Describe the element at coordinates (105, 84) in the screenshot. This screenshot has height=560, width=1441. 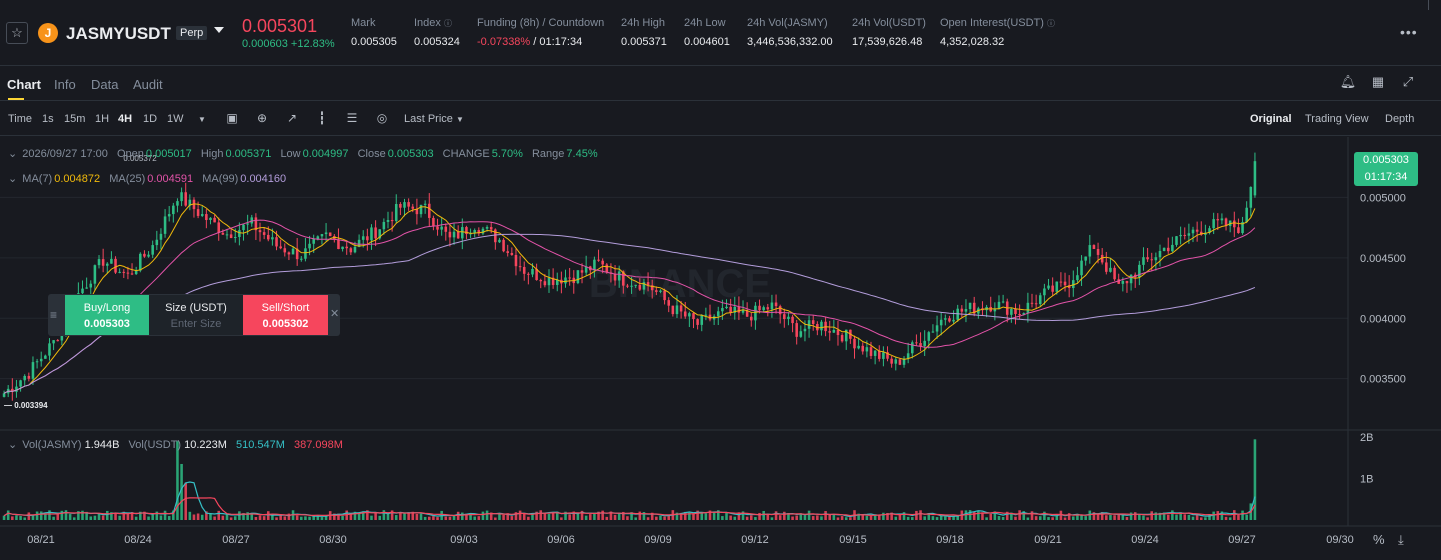
I see `tab-data: Data` at that location.